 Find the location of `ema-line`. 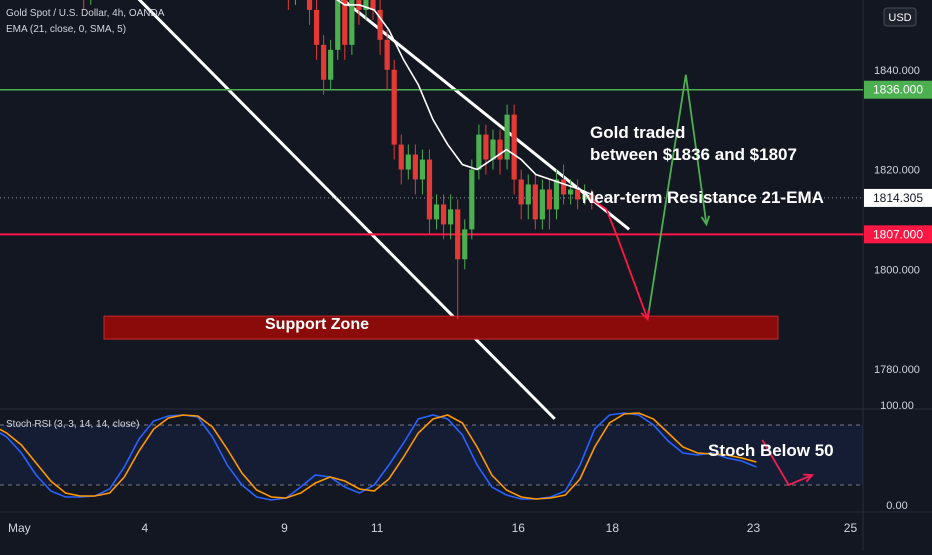

ema-line is located at coordinates (464, 98).